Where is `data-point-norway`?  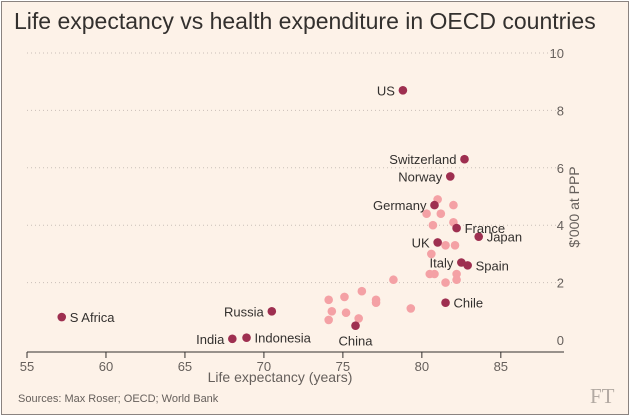
data-point-norway is located at coordinates (450, 176).